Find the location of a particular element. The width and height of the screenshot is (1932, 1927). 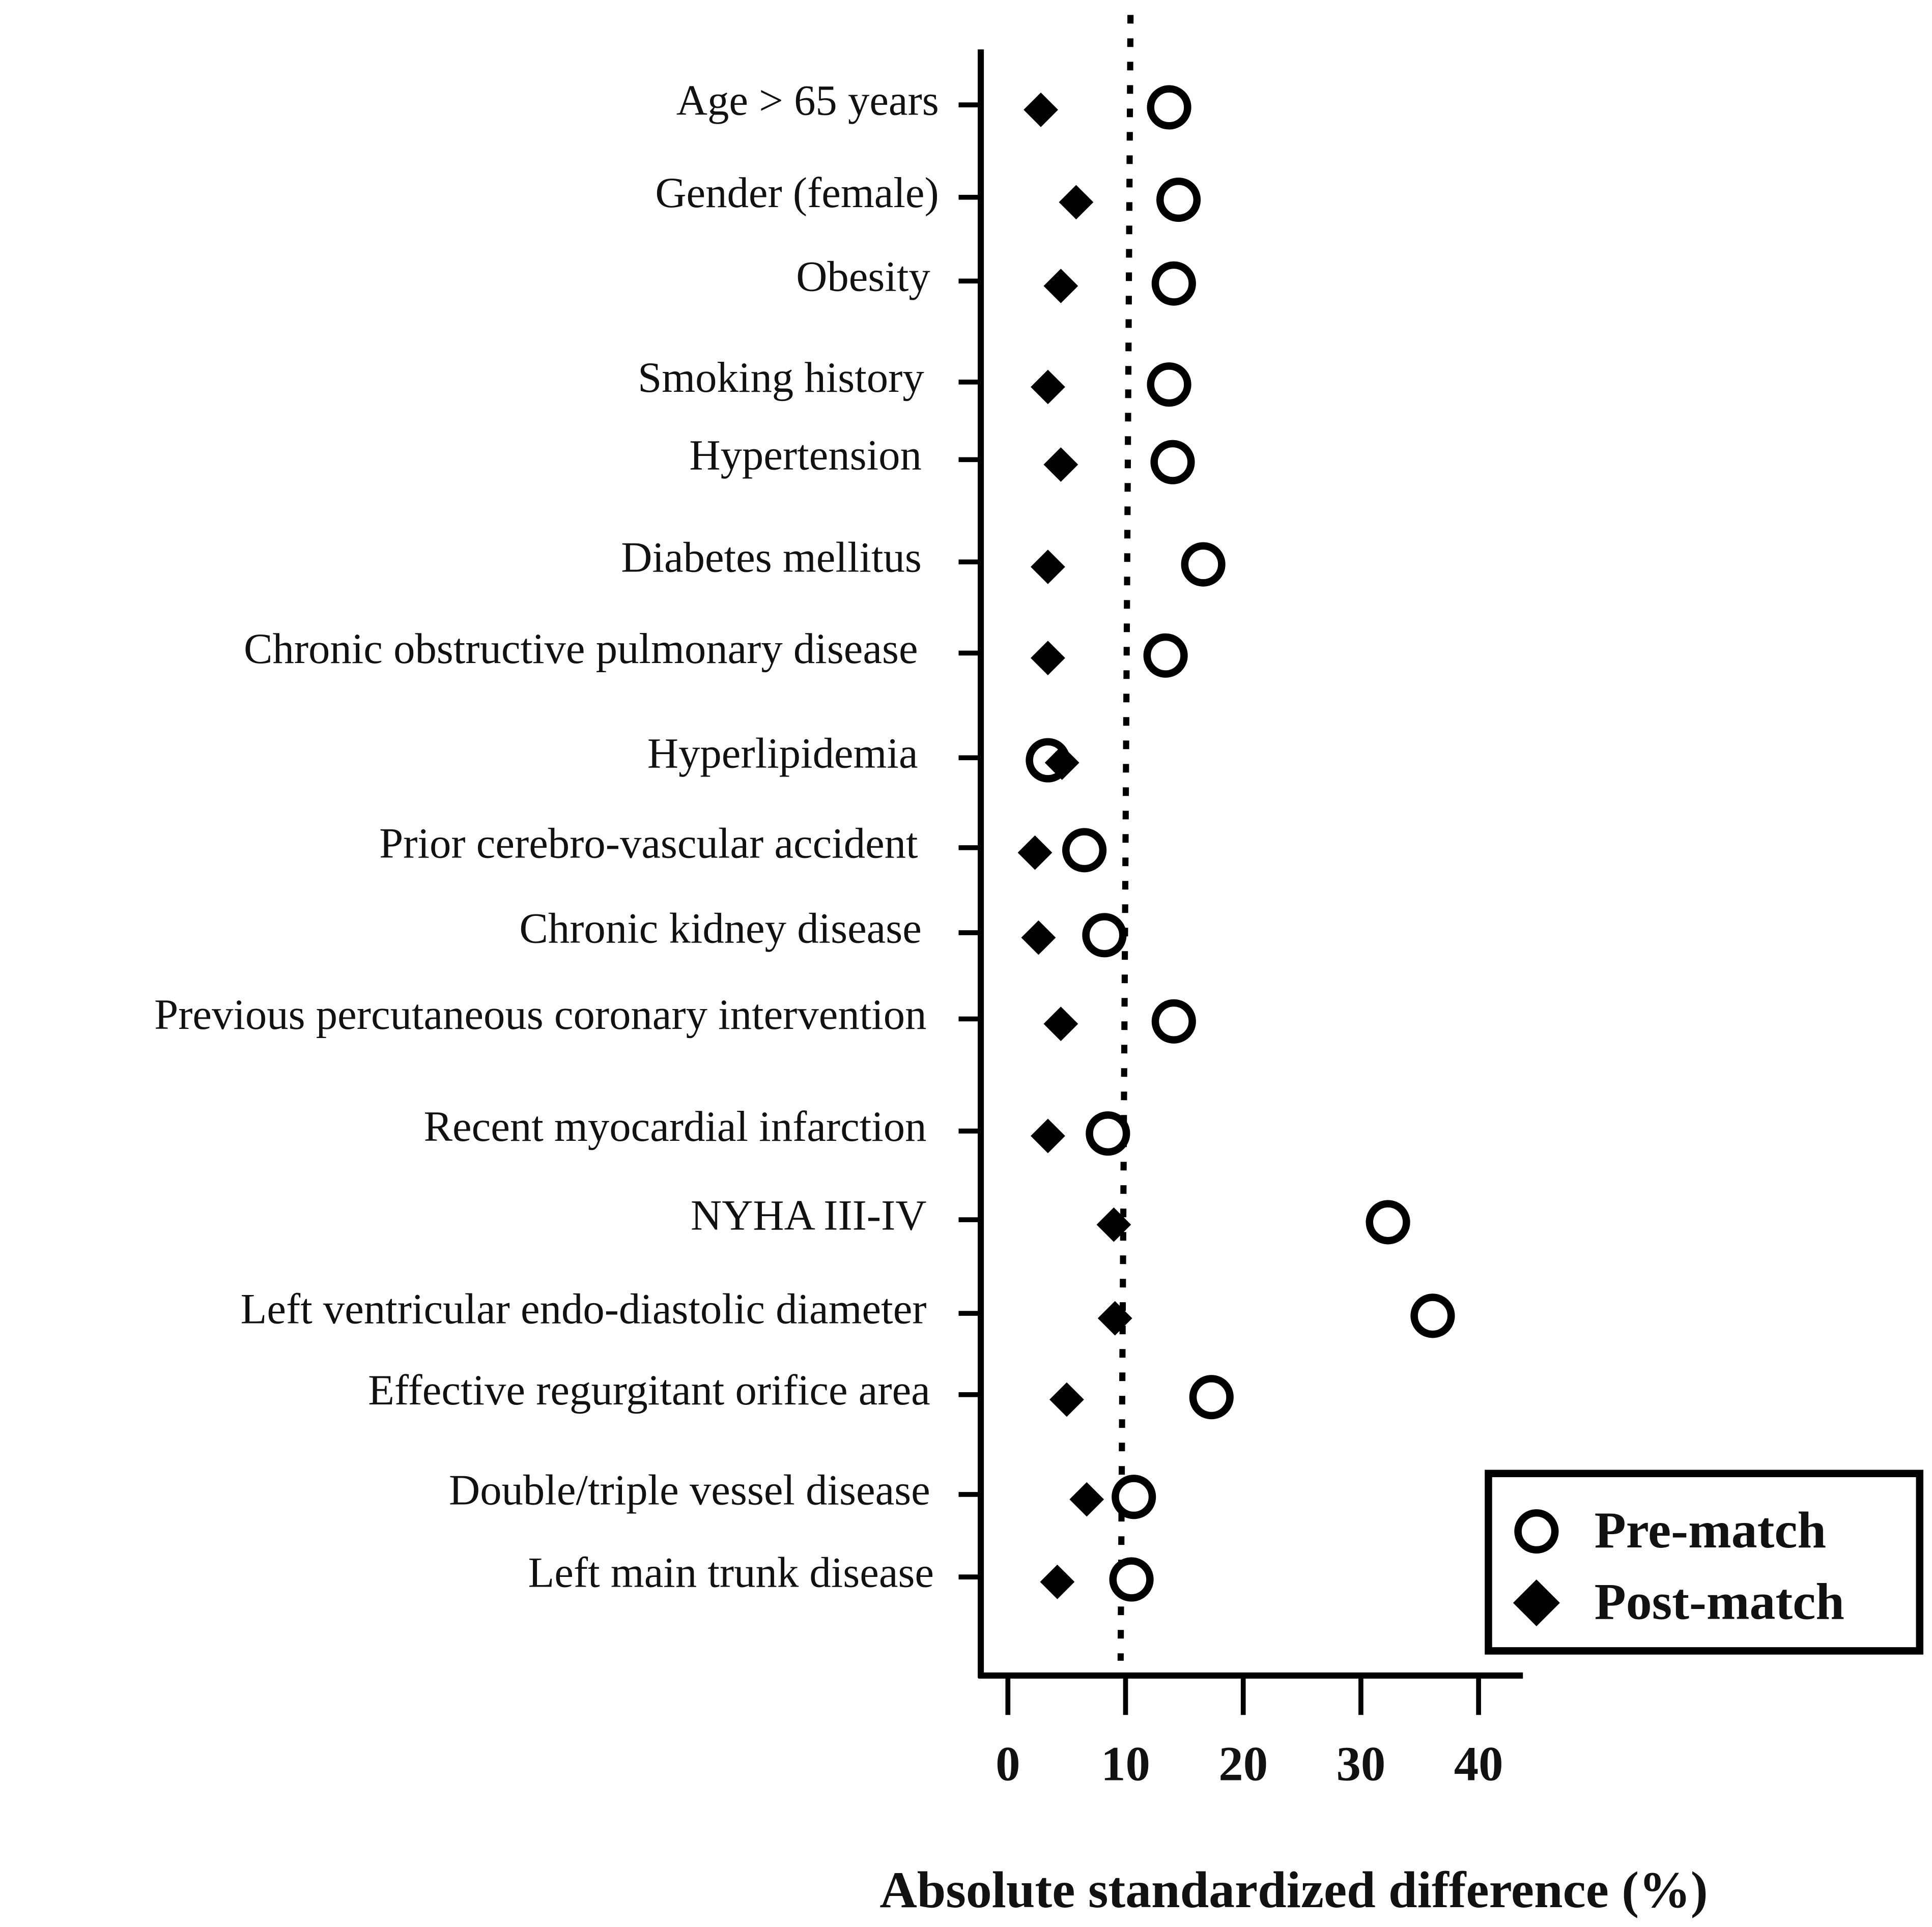

category-label: Effective regurgitant orifice area is located at coordinates (649, 1390).